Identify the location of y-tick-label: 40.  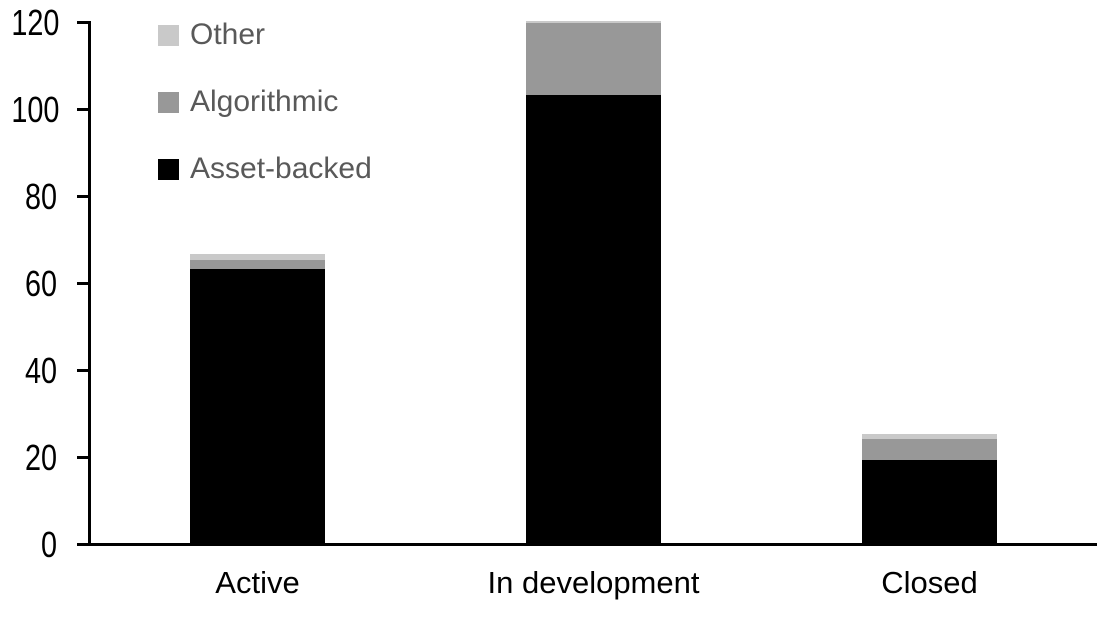
(40, 370).